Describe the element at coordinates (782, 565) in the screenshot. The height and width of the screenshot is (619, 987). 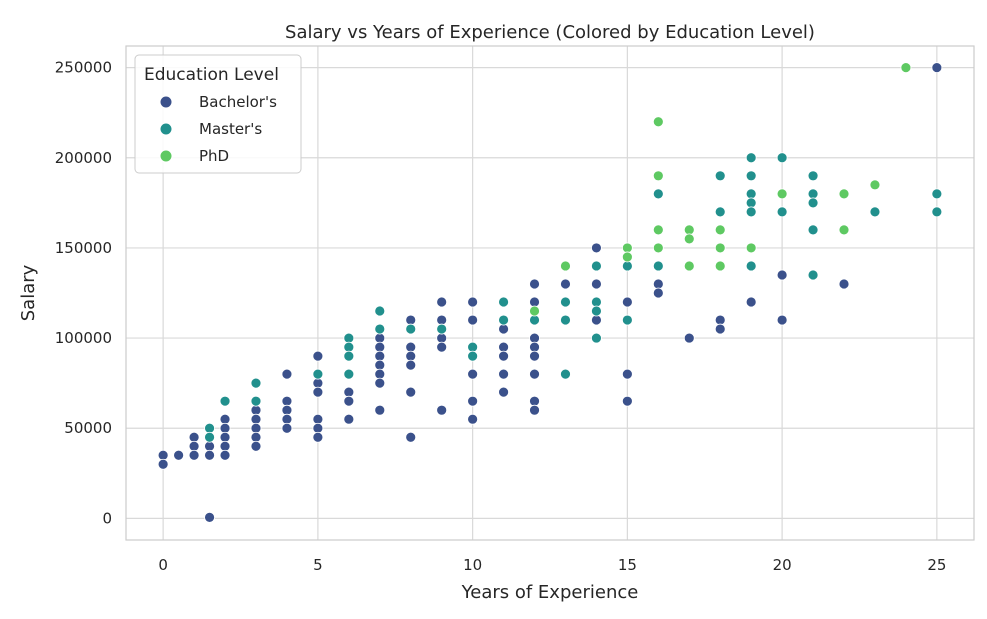
I see `x-tick-label: 20` at that location.